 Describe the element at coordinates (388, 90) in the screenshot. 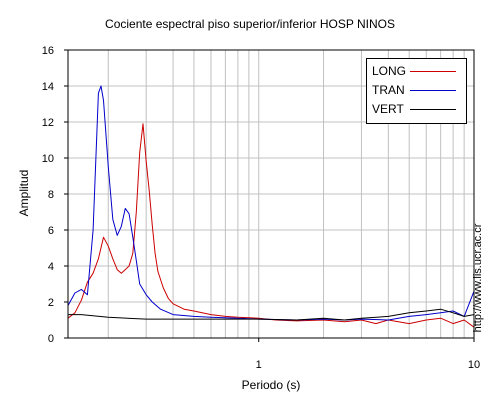

I see `legend-label-tran: TRAN` at that location.